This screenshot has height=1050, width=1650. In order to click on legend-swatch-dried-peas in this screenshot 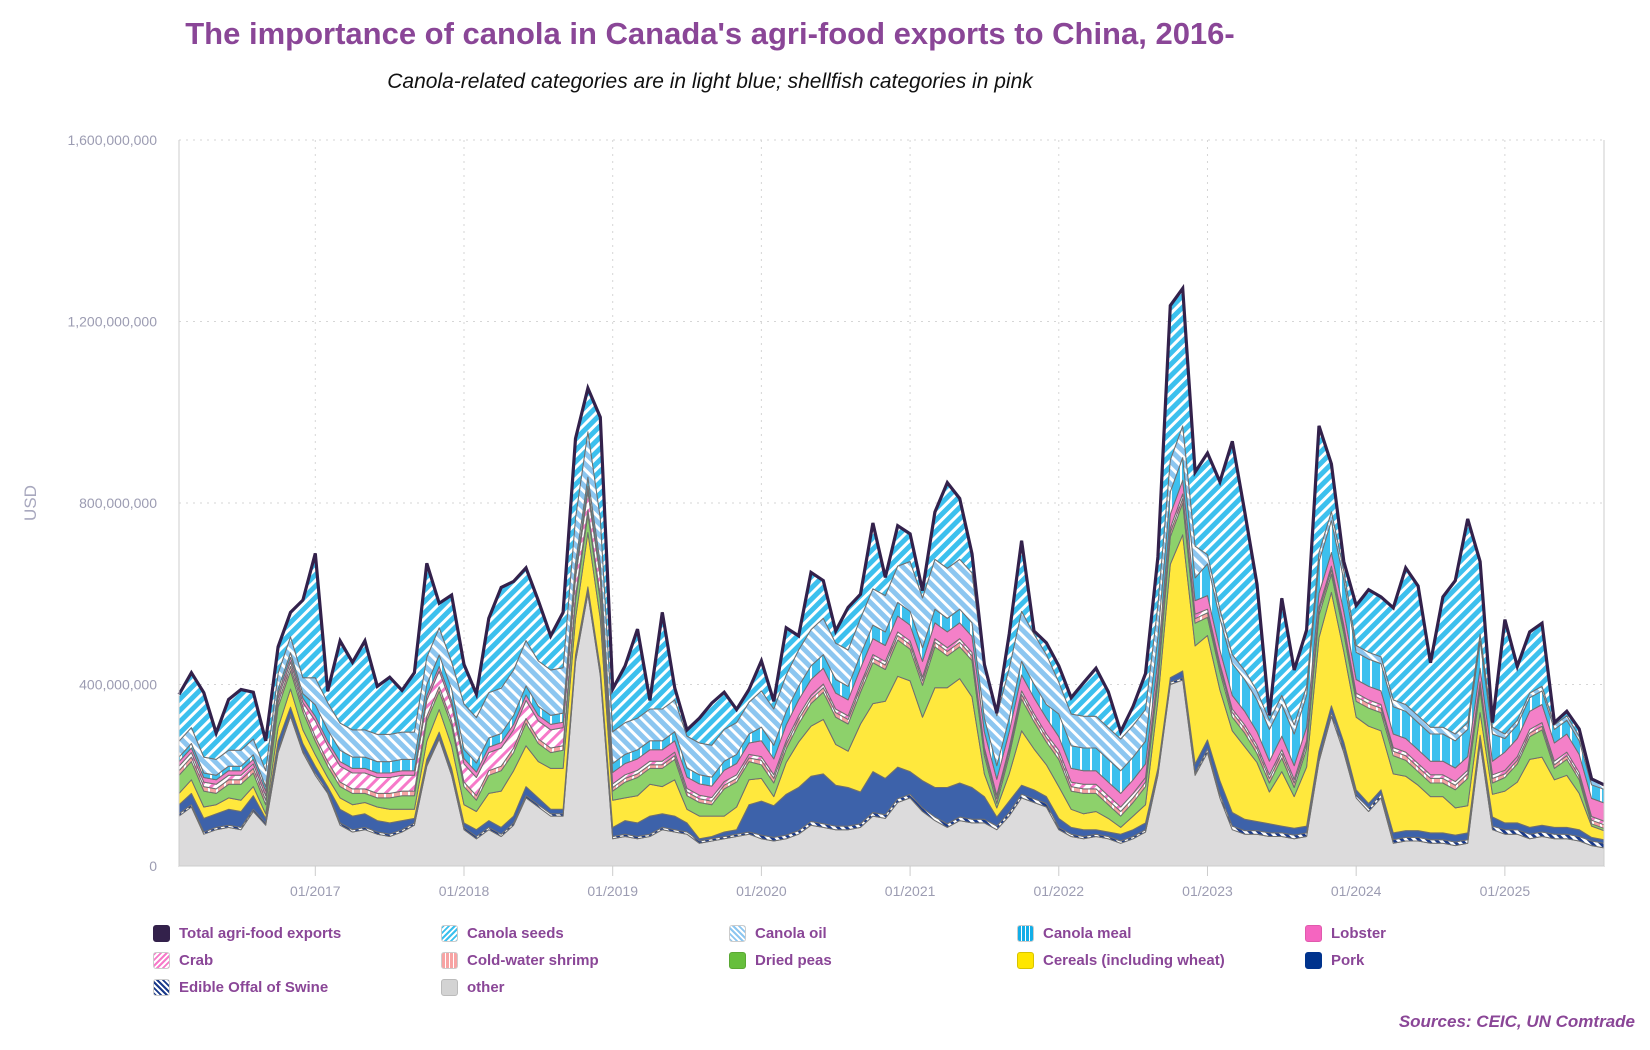, I will do `click(737, 960)`.